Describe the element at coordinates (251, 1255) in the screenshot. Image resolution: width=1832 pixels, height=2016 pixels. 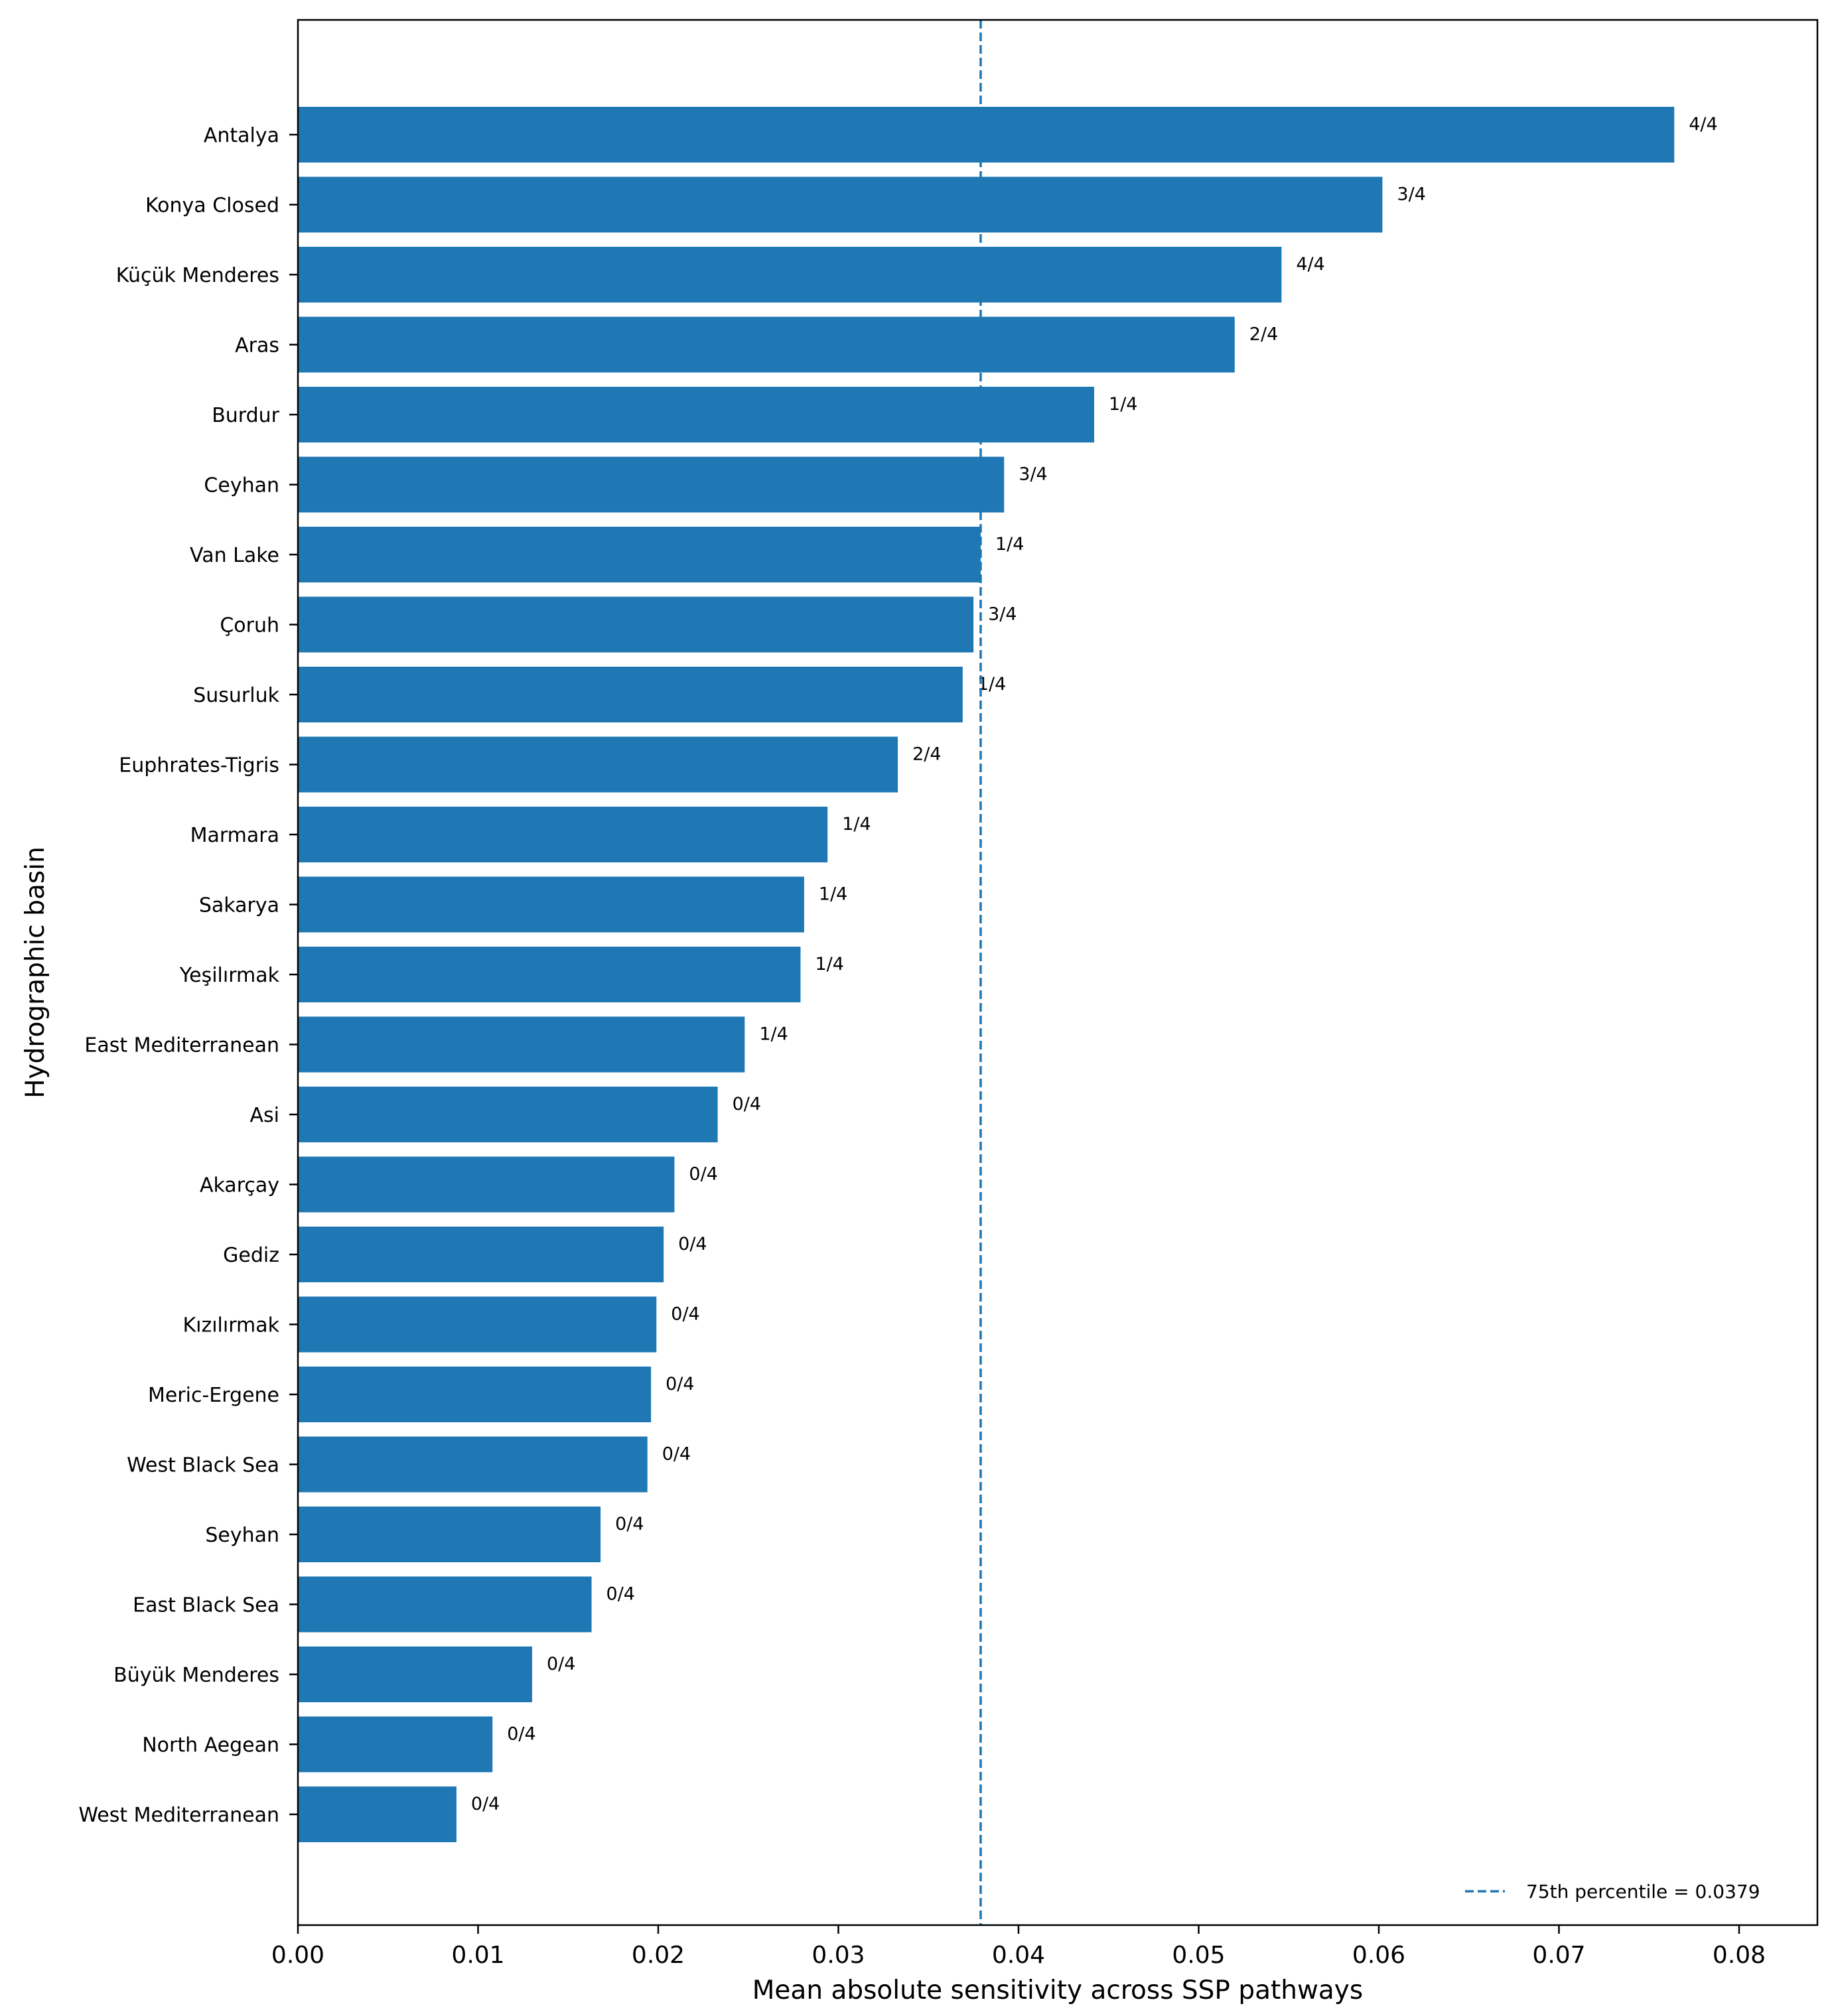
I see `y-tick-label: Gediz` at that location.